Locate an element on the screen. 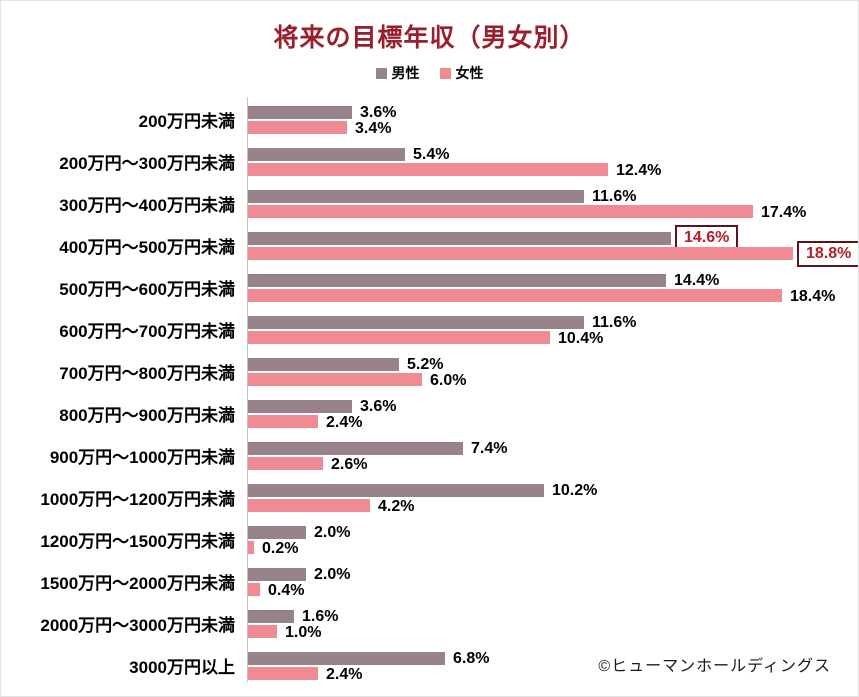  chart-row: 800万円～900万円未満 3.6% 2.4% is located at coordinates (429, 417).